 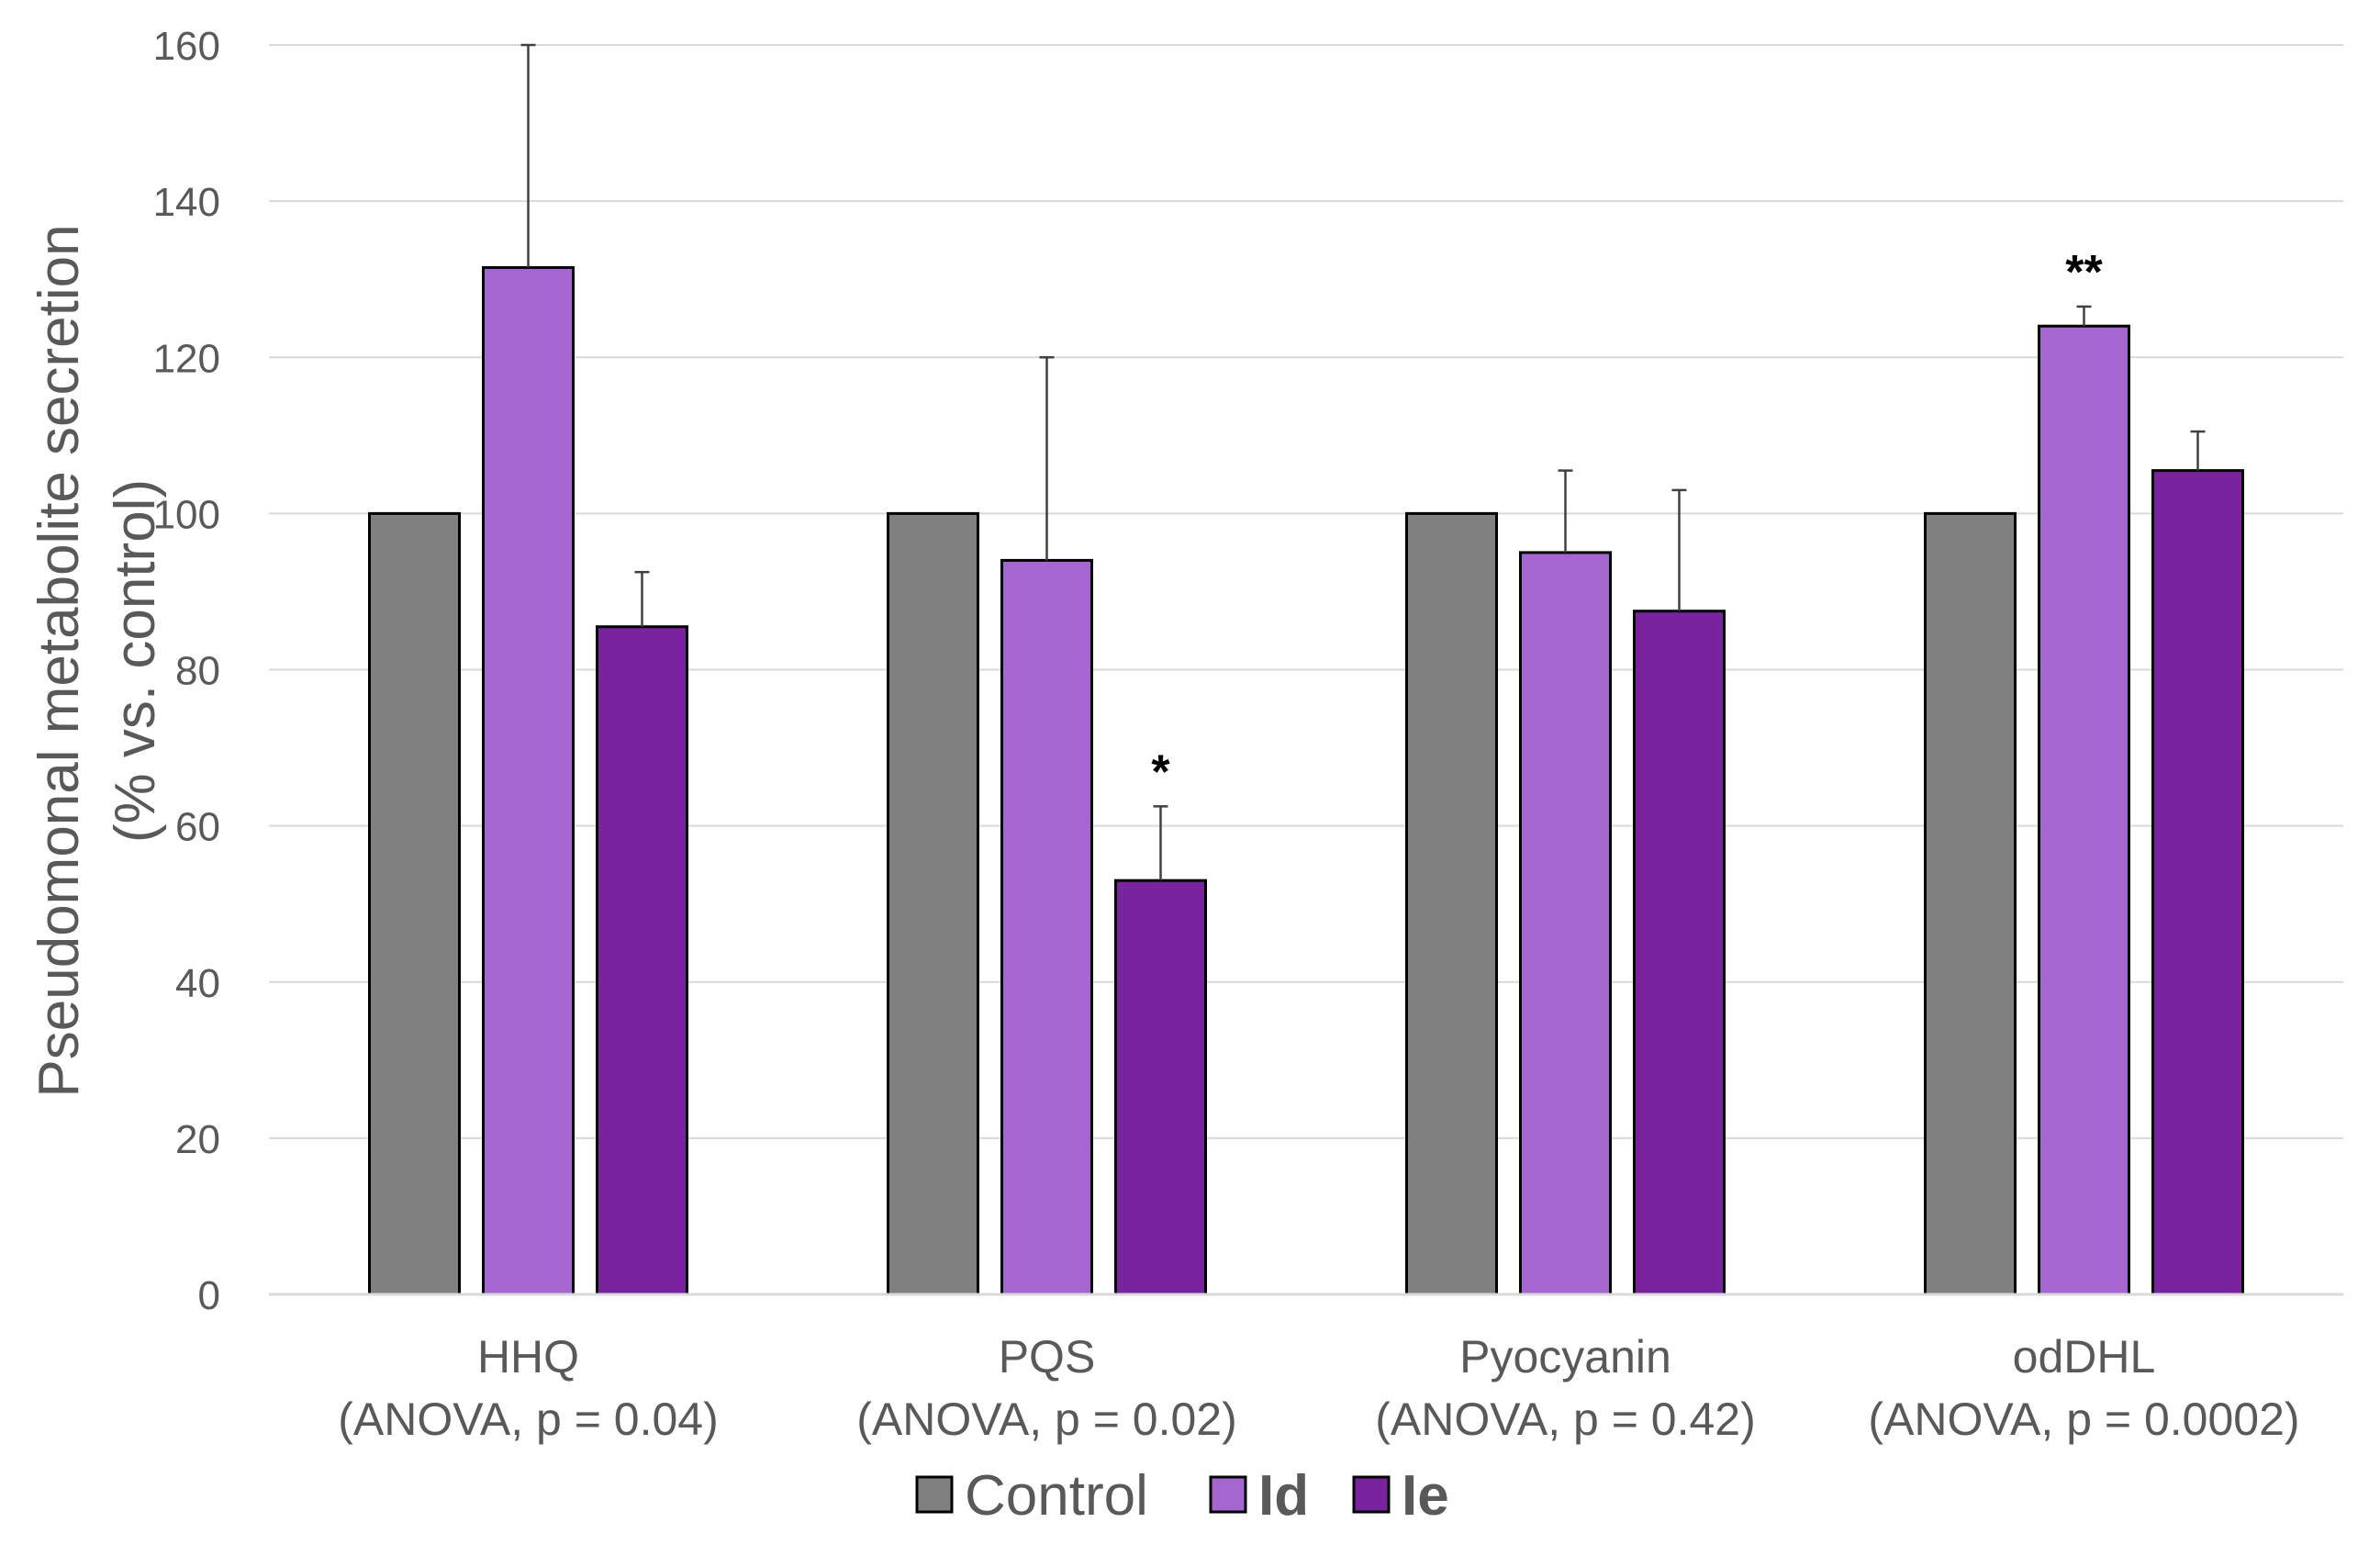 What do you see at coordinates (2083, 1420) in the screenshot?
I see `category-subtitle: (ANOVA, p = 0.0002)` at bounding box center [2083, 1420].